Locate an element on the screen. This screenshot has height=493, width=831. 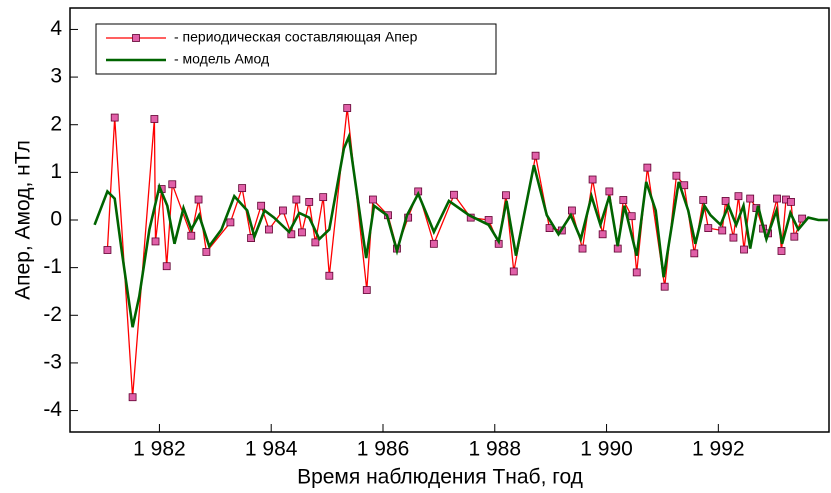
y-tick-label: 3 is located at coordinates (56, 76).